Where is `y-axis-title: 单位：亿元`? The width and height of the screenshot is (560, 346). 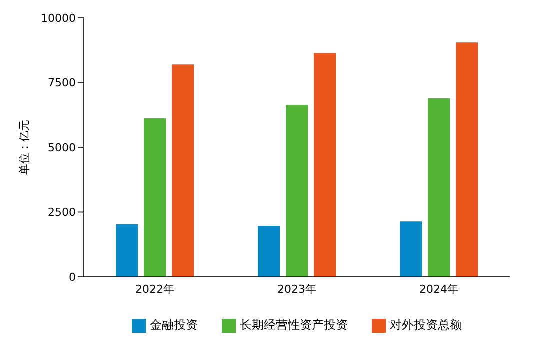
y-axis-title: 单位：亿元 is located at coordinates (24, 147).